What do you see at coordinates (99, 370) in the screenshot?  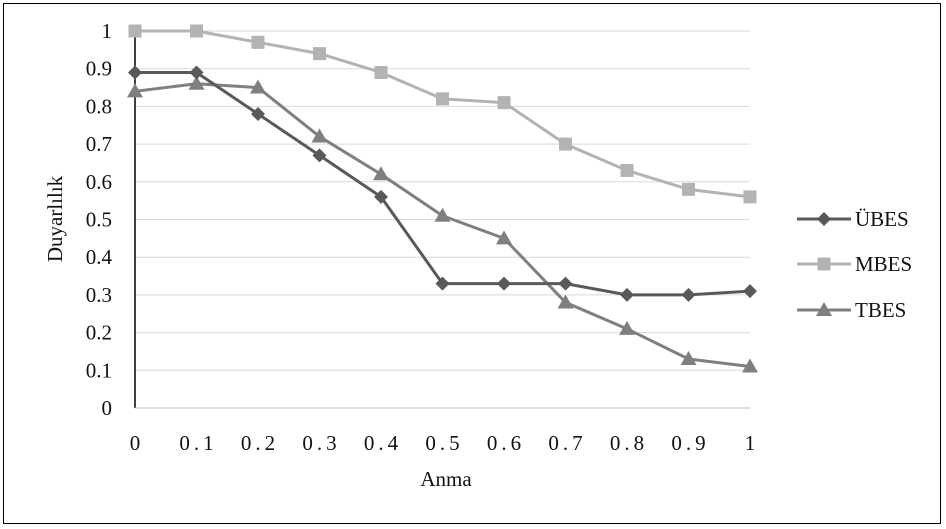 I see `y-tick-label: 0.1` at bounding box center [99, 370].